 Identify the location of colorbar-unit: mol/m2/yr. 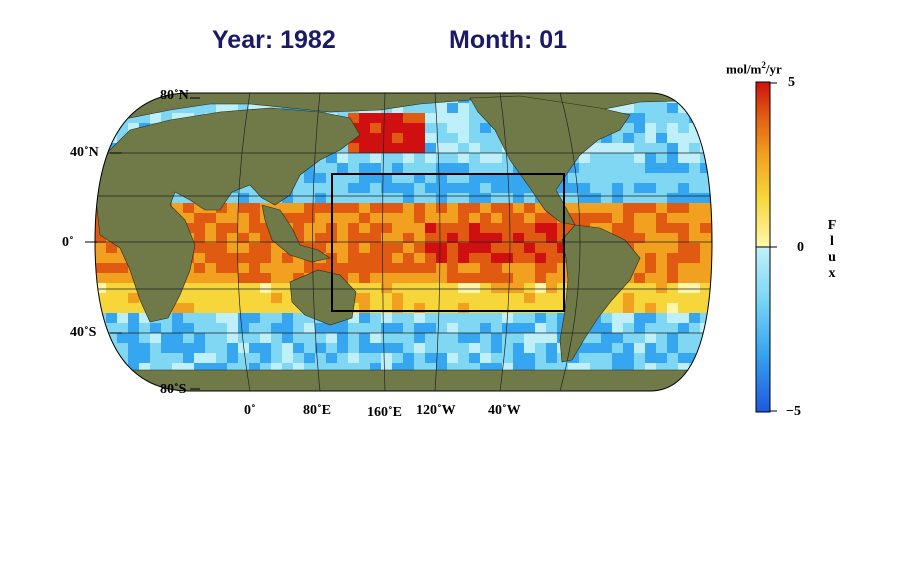
(754, 68).